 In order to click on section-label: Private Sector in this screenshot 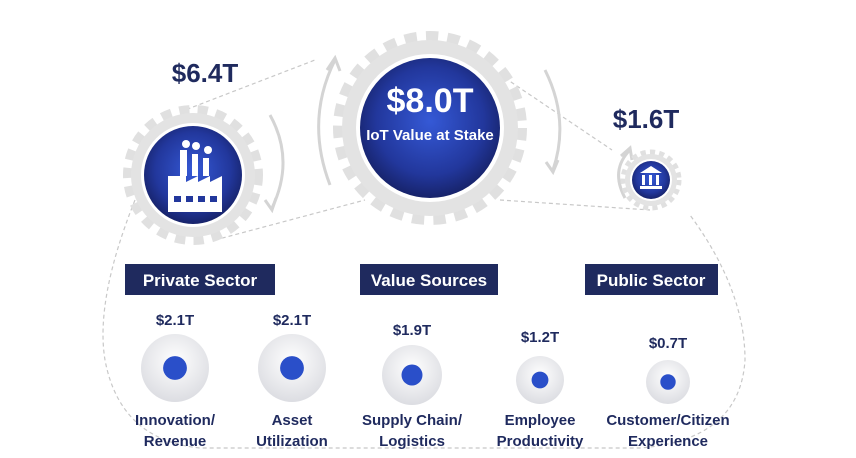, I will do `click(200, 280)`.